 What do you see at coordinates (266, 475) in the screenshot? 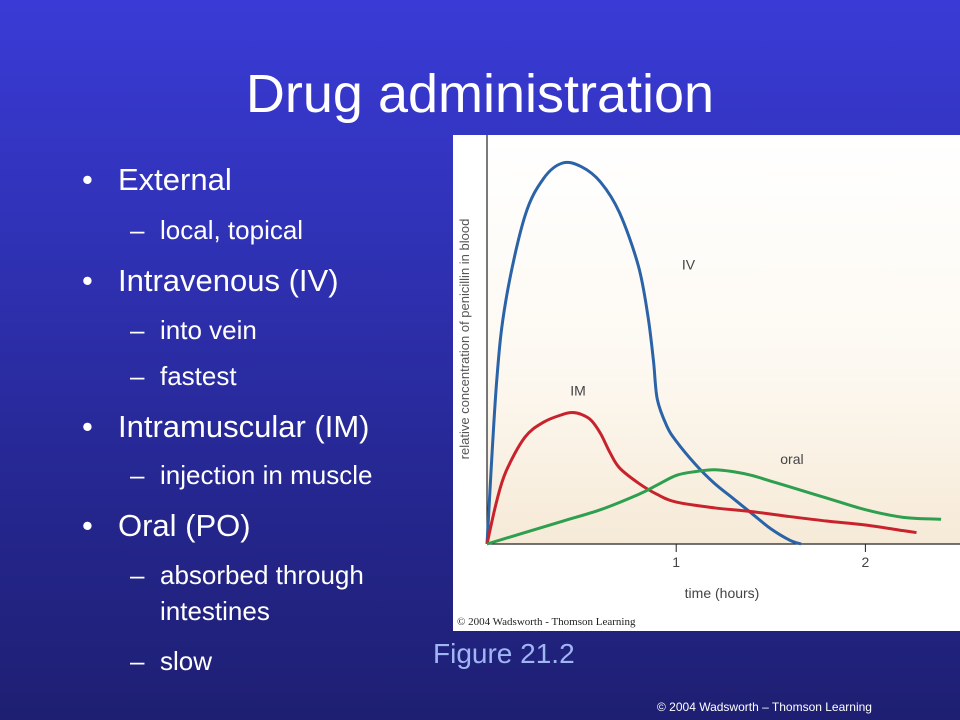
I see `sub-bullet-text: injection in muscle` at bounding box center [266, 475].